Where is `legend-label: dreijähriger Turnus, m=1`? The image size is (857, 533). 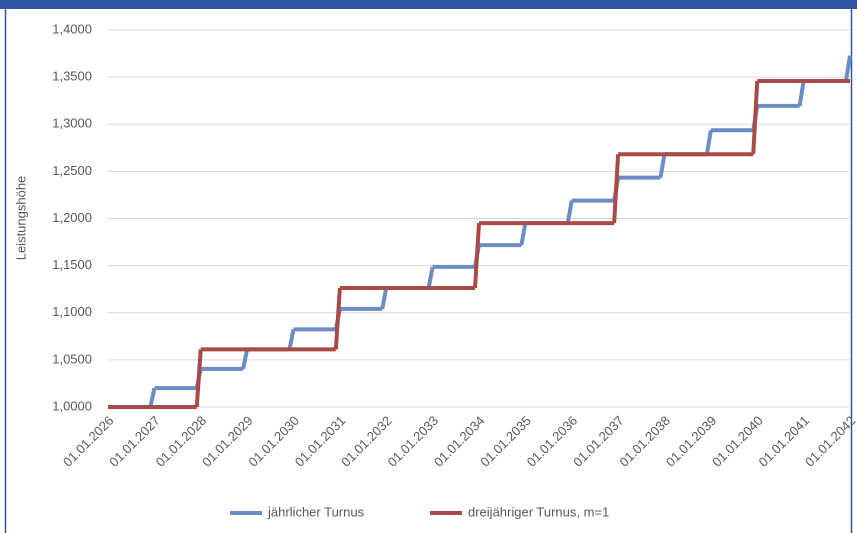
legend-label: dreijähriger Turnus, m=1 is located at coordinates (538, 511).